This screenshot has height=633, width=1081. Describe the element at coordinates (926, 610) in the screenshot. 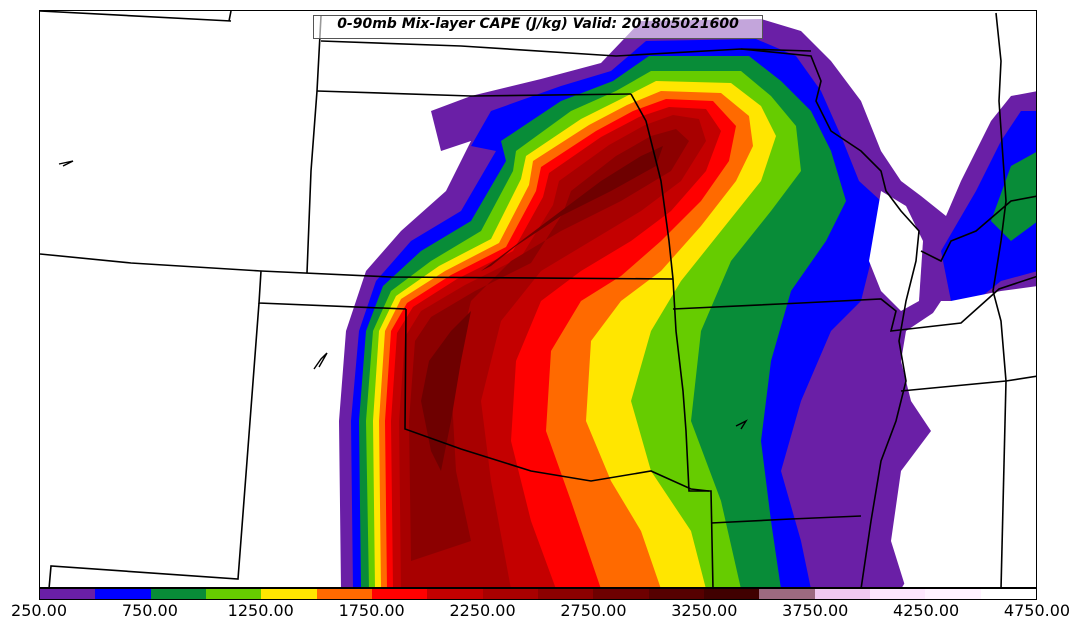

I see `colorbar-label: 4250.00` at that location.